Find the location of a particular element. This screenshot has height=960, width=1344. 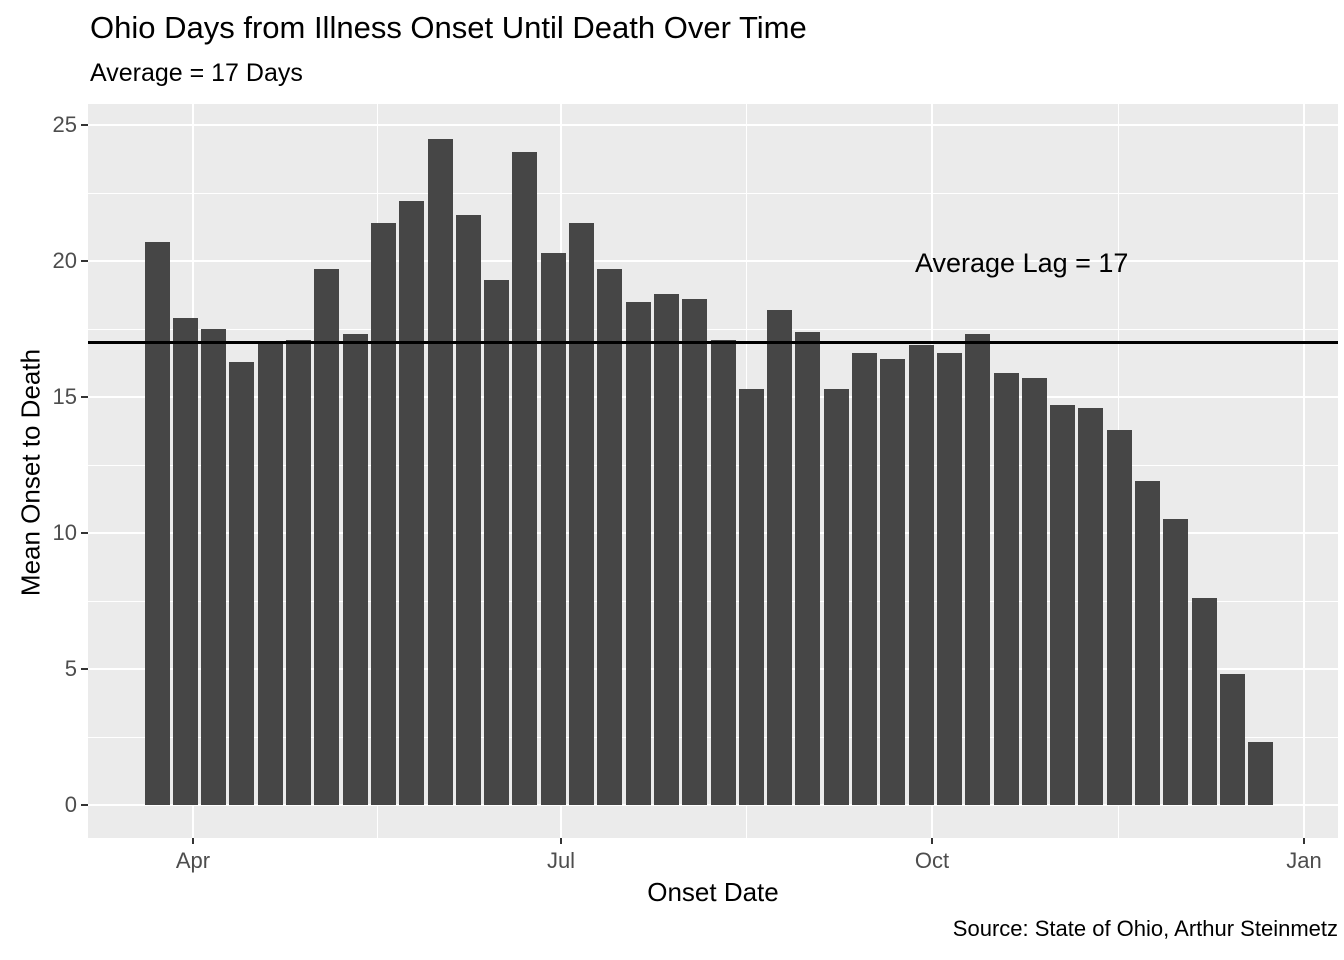

plot-subtitle: Average = 17 Days is located at coordinates (196, 73).